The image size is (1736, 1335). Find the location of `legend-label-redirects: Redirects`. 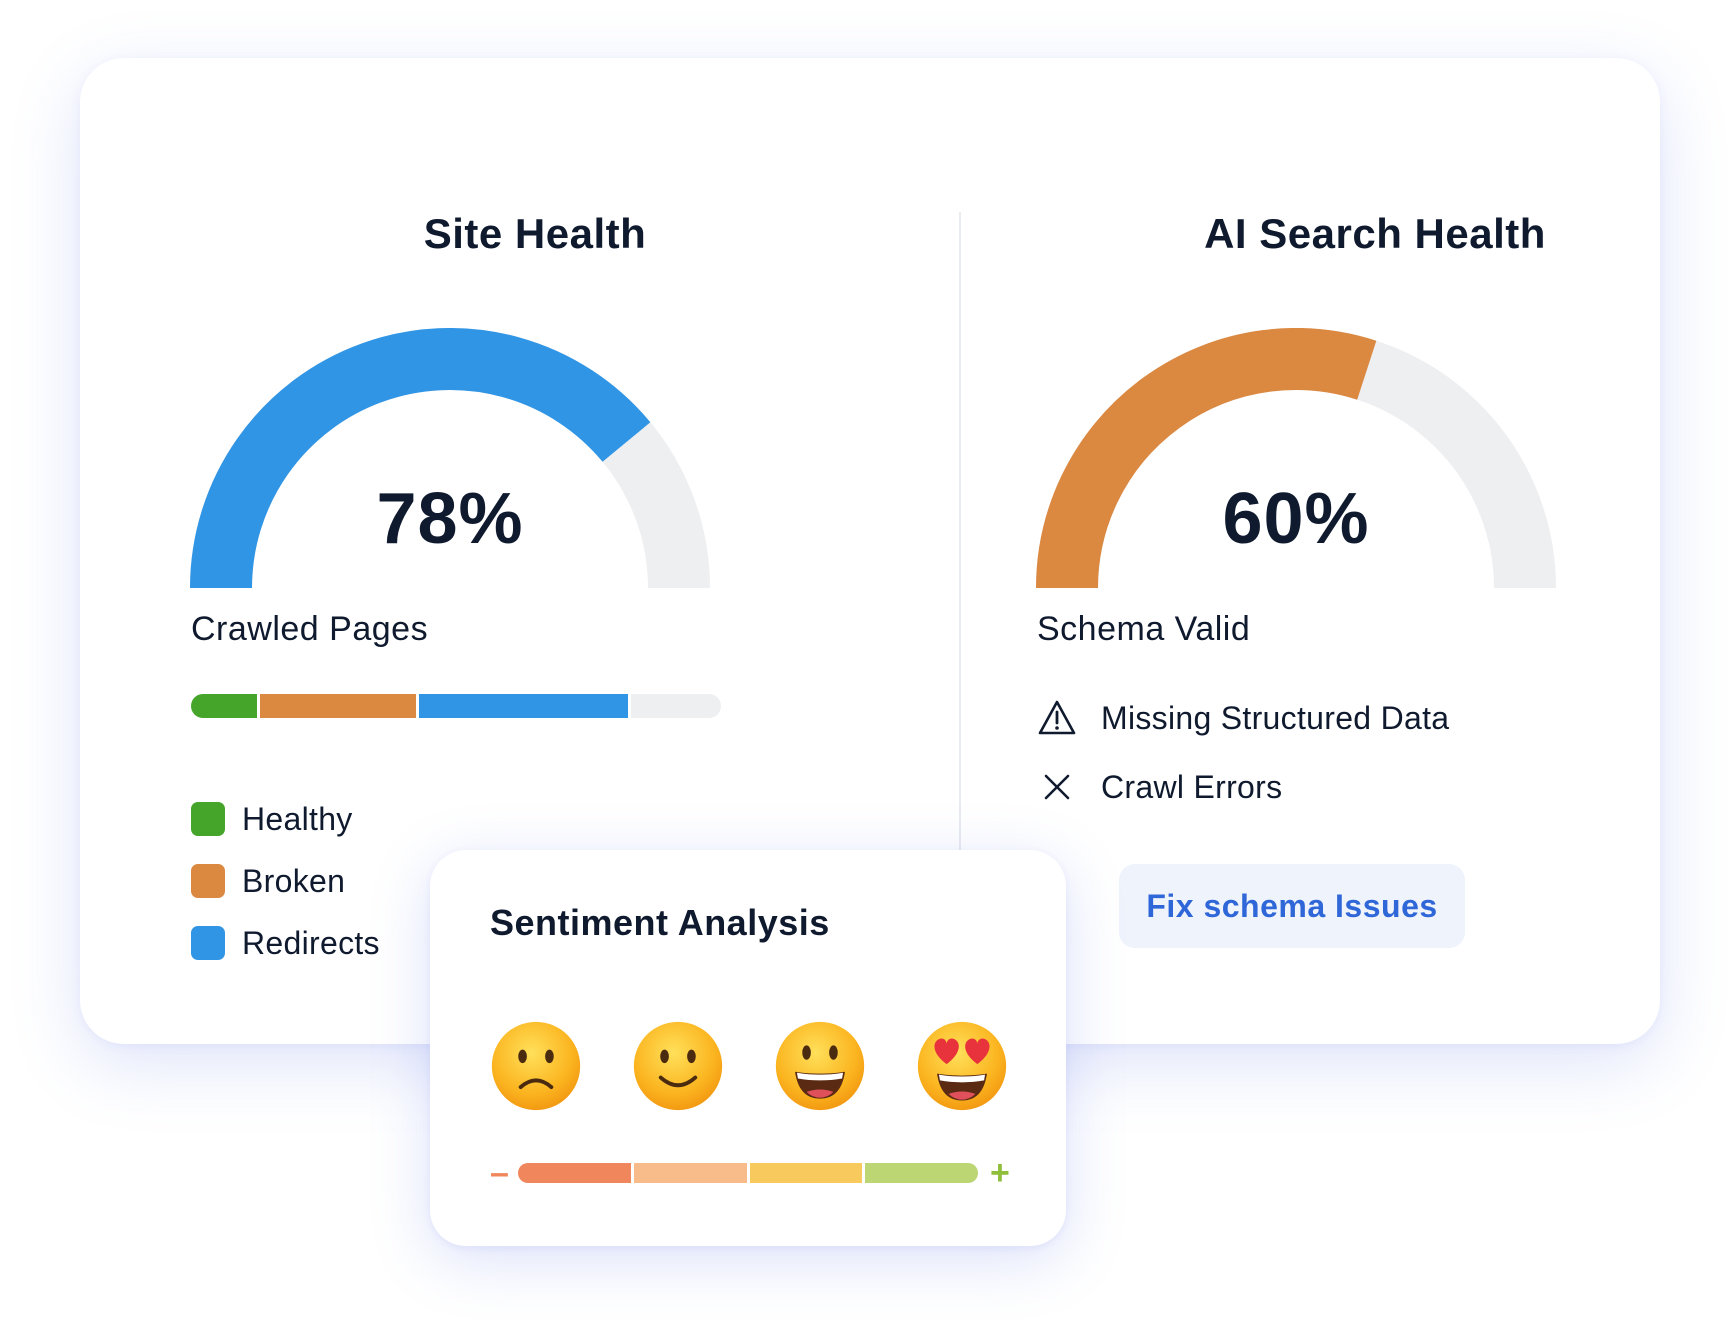

legend-label-redirects: Redirects is located at coordinates (311, 942).